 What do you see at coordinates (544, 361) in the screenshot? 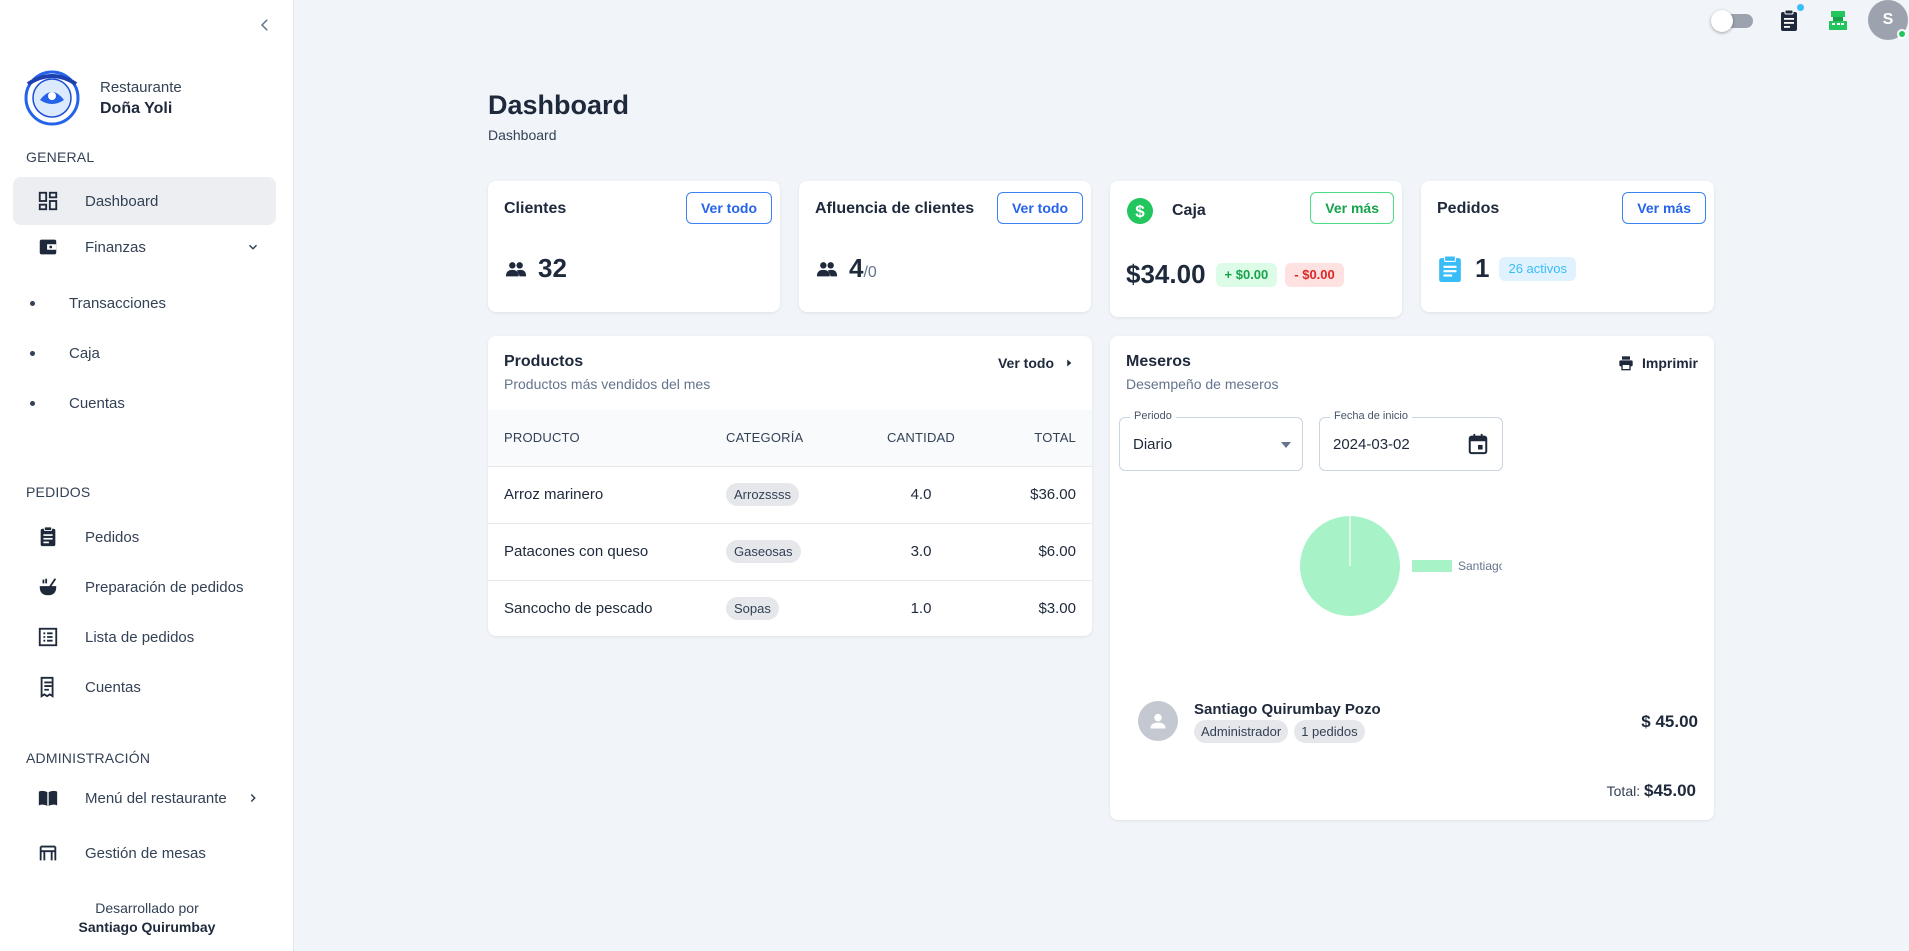
I see `productos-title: Productos` at bounding box center [544, 361].